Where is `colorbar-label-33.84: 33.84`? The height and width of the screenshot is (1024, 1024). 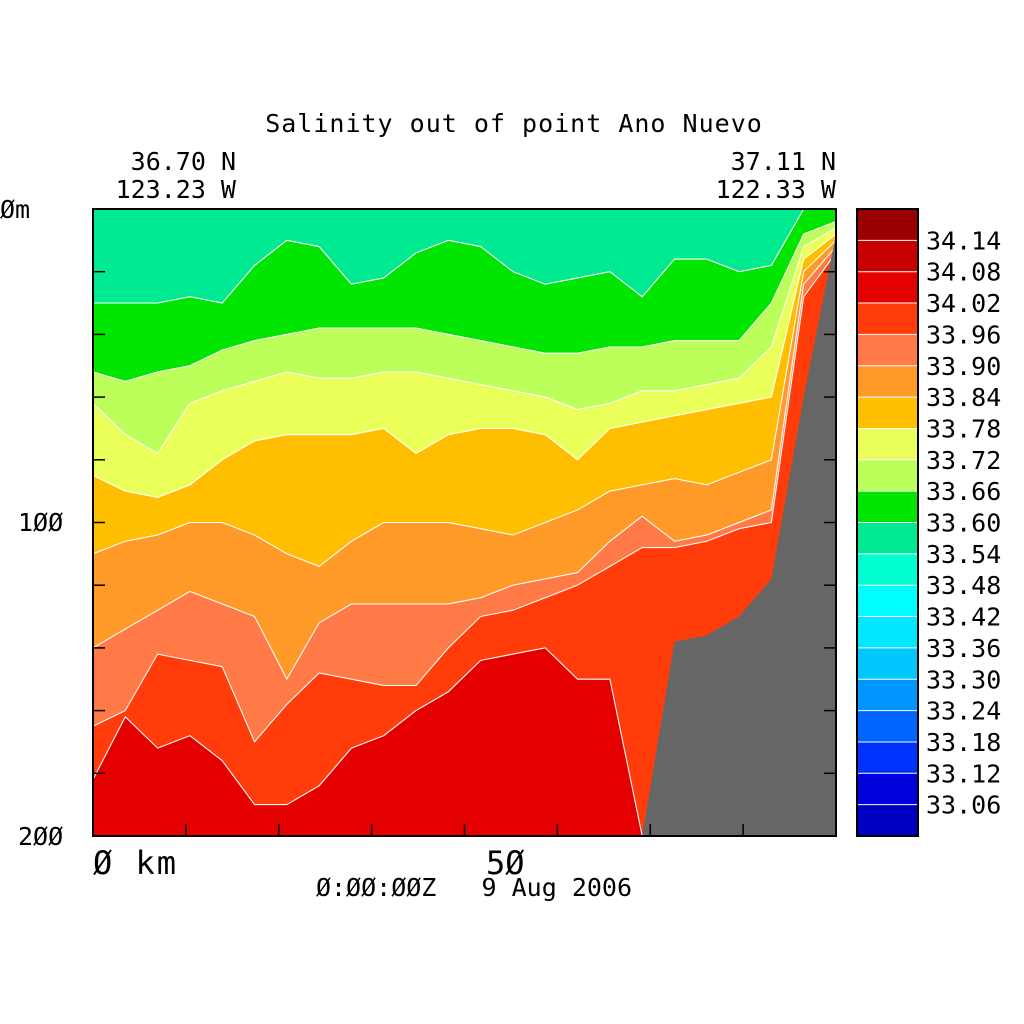
colorbar-label-33.84: 33.84 is located at coordinates (963, 397).